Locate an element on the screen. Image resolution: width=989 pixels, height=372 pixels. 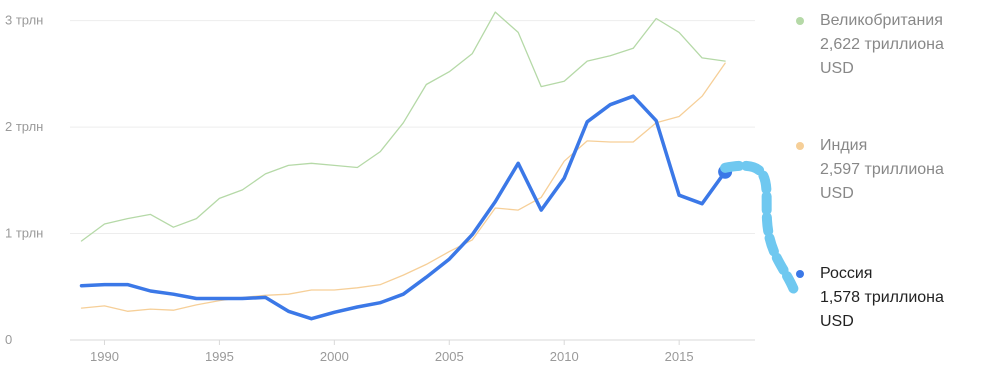
y-axis-ticks: 0 1 трлн 2 трлн 3 трлн is located at coordinates (24, 180).